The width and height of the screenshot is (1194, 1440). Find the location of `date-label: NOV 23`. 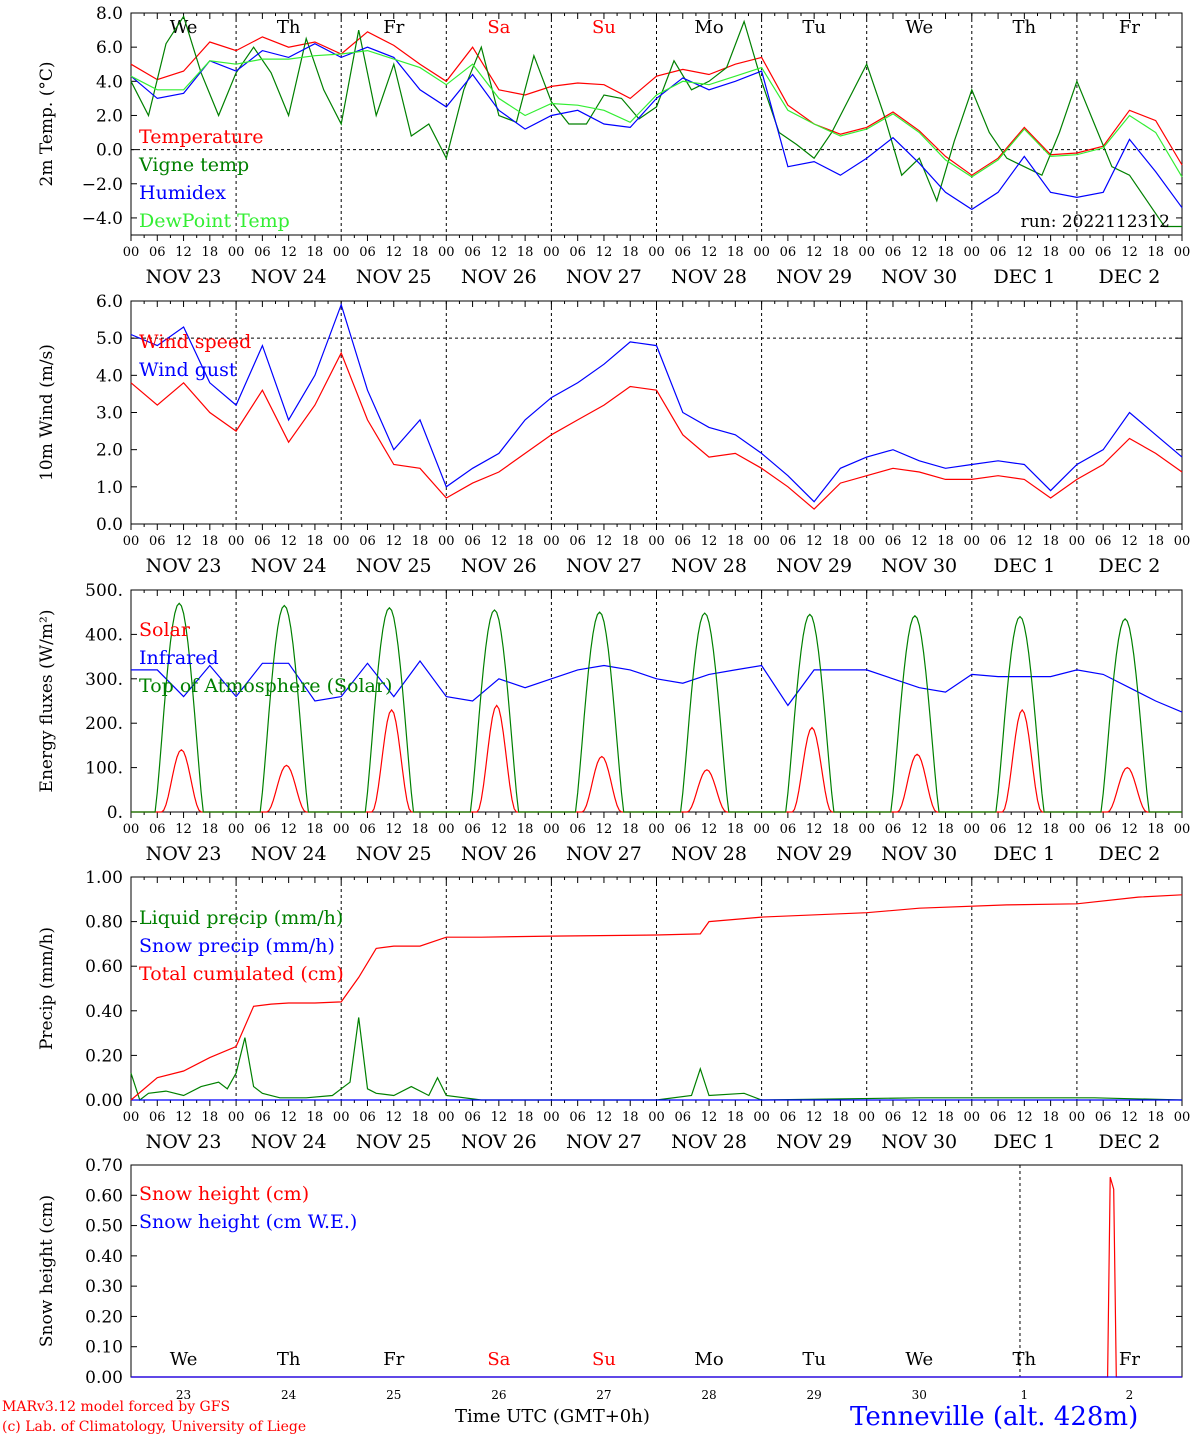

date-label: NOV 23 is located at coordinates (184, 1142).